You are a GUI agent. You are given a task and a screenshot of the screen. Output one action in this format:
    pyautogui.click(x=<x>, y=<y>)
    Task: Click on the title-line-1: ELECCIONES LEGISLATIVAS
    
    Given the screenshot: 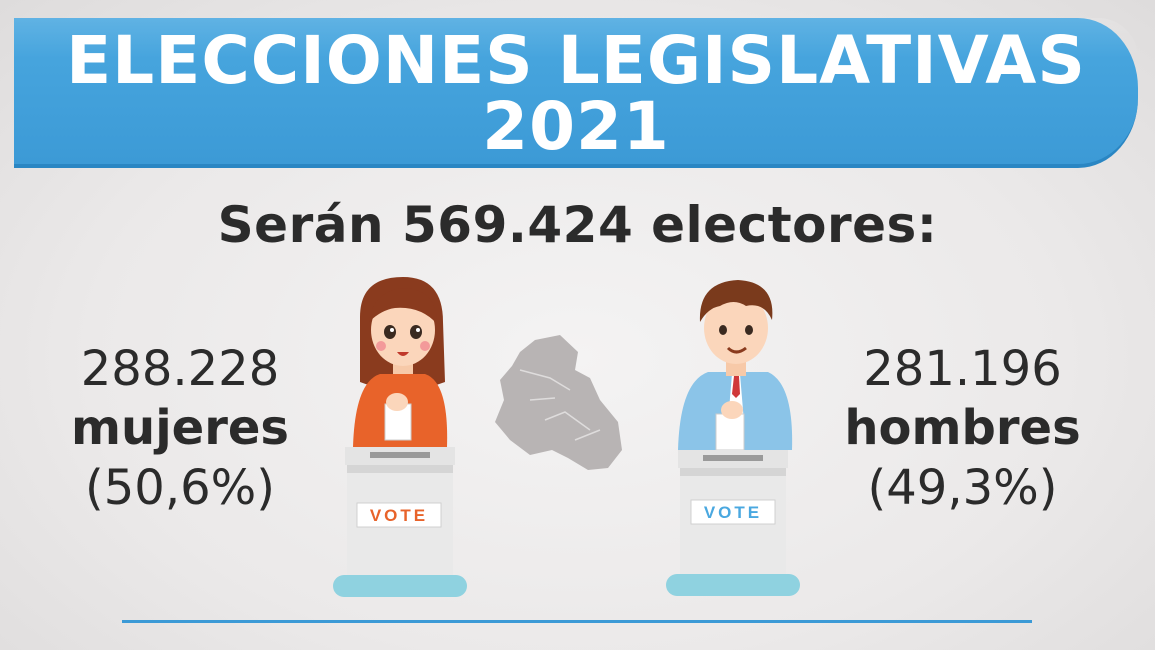 What is the action you would take?
    pyautogui.click(x=576, y=60)
    